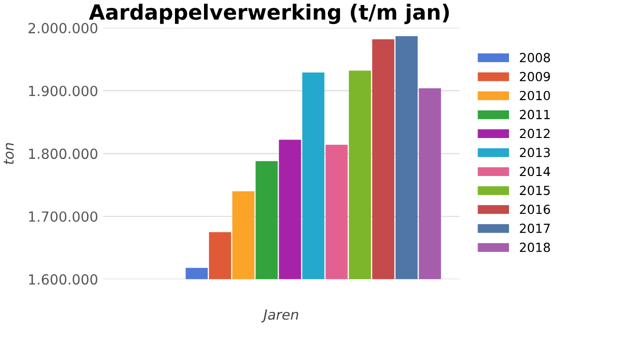 The height and width of the screenshot is (349, 625). I want to click on legend-label: 2010, so click(535, 95).